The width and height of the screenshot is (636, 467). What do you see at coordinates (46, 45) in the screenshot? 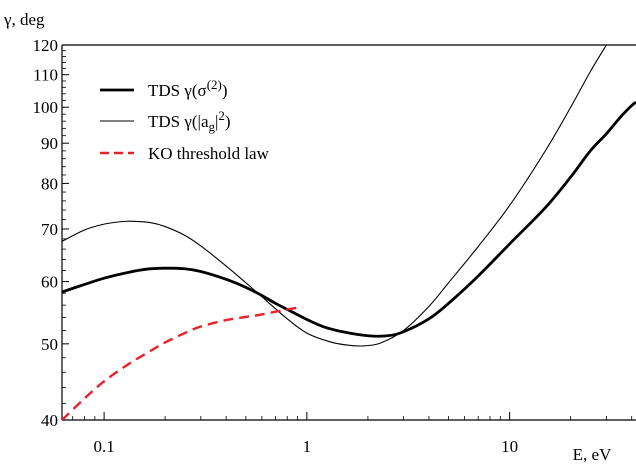
I see `y-tick-label: 120` at bounding box center [46, 45].